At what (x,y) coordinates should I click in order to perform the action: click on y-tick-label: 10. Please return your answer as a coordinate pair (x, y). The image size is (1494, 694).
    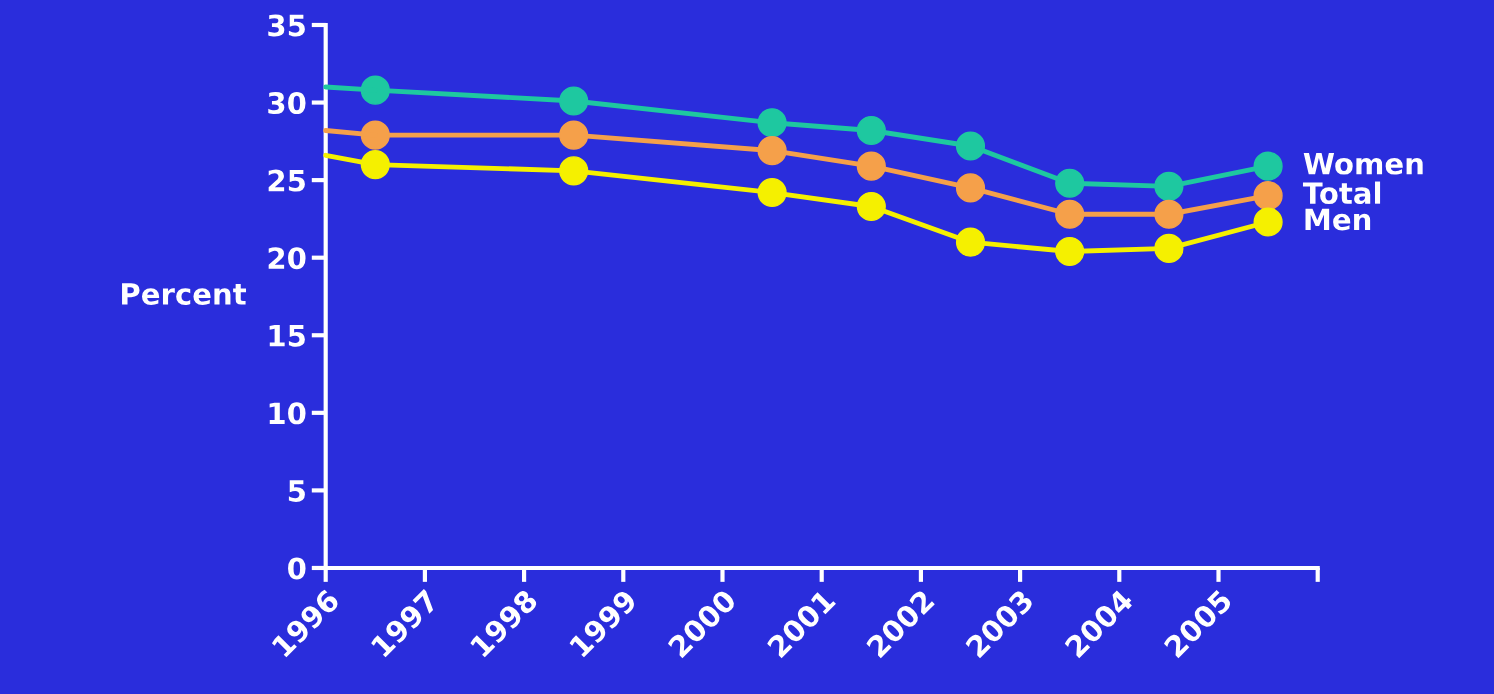
    Looking at the image, I should click on (287, 413).